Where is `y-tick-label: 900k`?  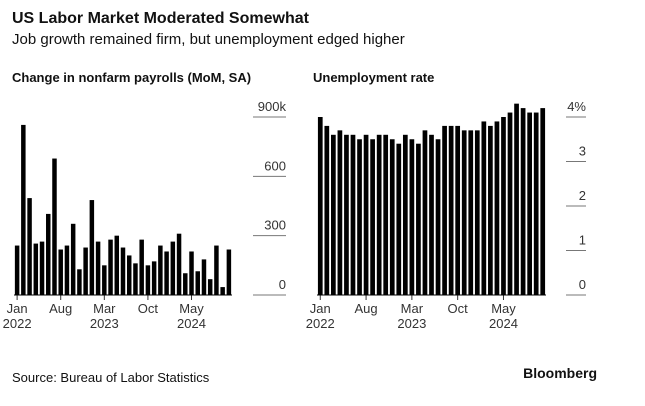 y-tick-label: 900k is located at coordinates (272, 106).